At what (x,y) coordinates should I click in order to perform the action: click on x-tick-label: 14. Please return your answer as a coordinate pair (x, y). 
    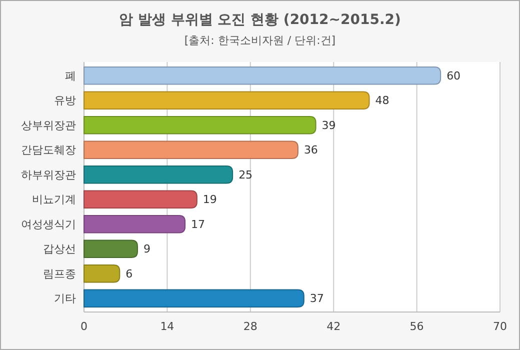
    Looking at the image, I should click on (167, 326).